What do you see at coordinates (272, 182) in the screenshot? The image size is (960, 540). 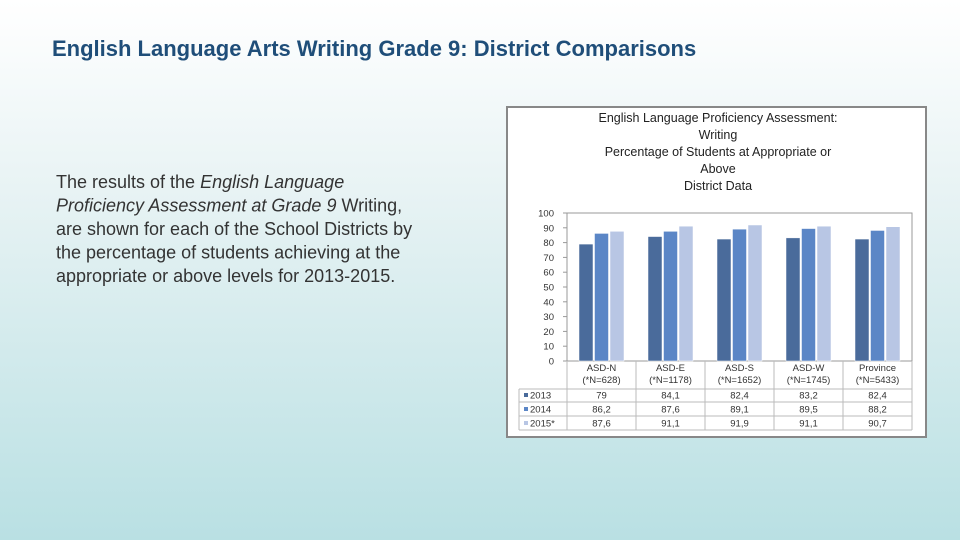 I see `body-text: English Language` at bounding box center [272, 182].